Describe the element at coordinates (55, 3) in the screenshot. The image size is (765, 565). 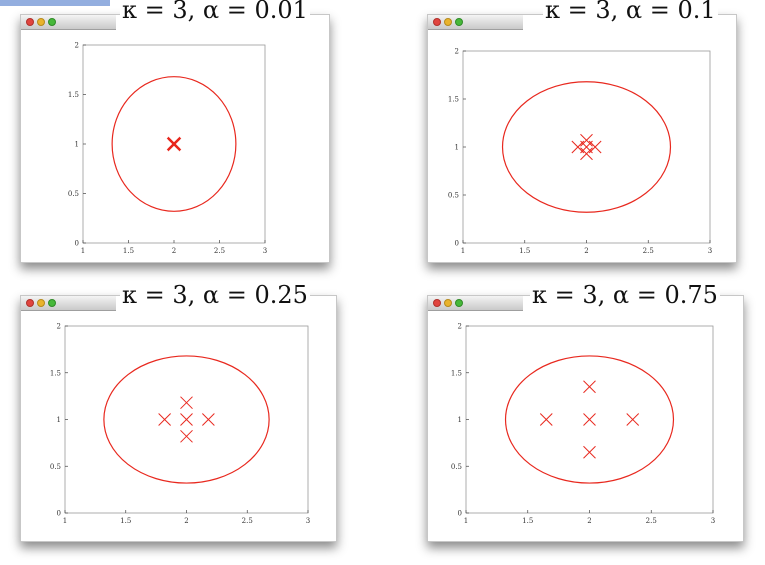
I see `top-decorative-strip` at that location.